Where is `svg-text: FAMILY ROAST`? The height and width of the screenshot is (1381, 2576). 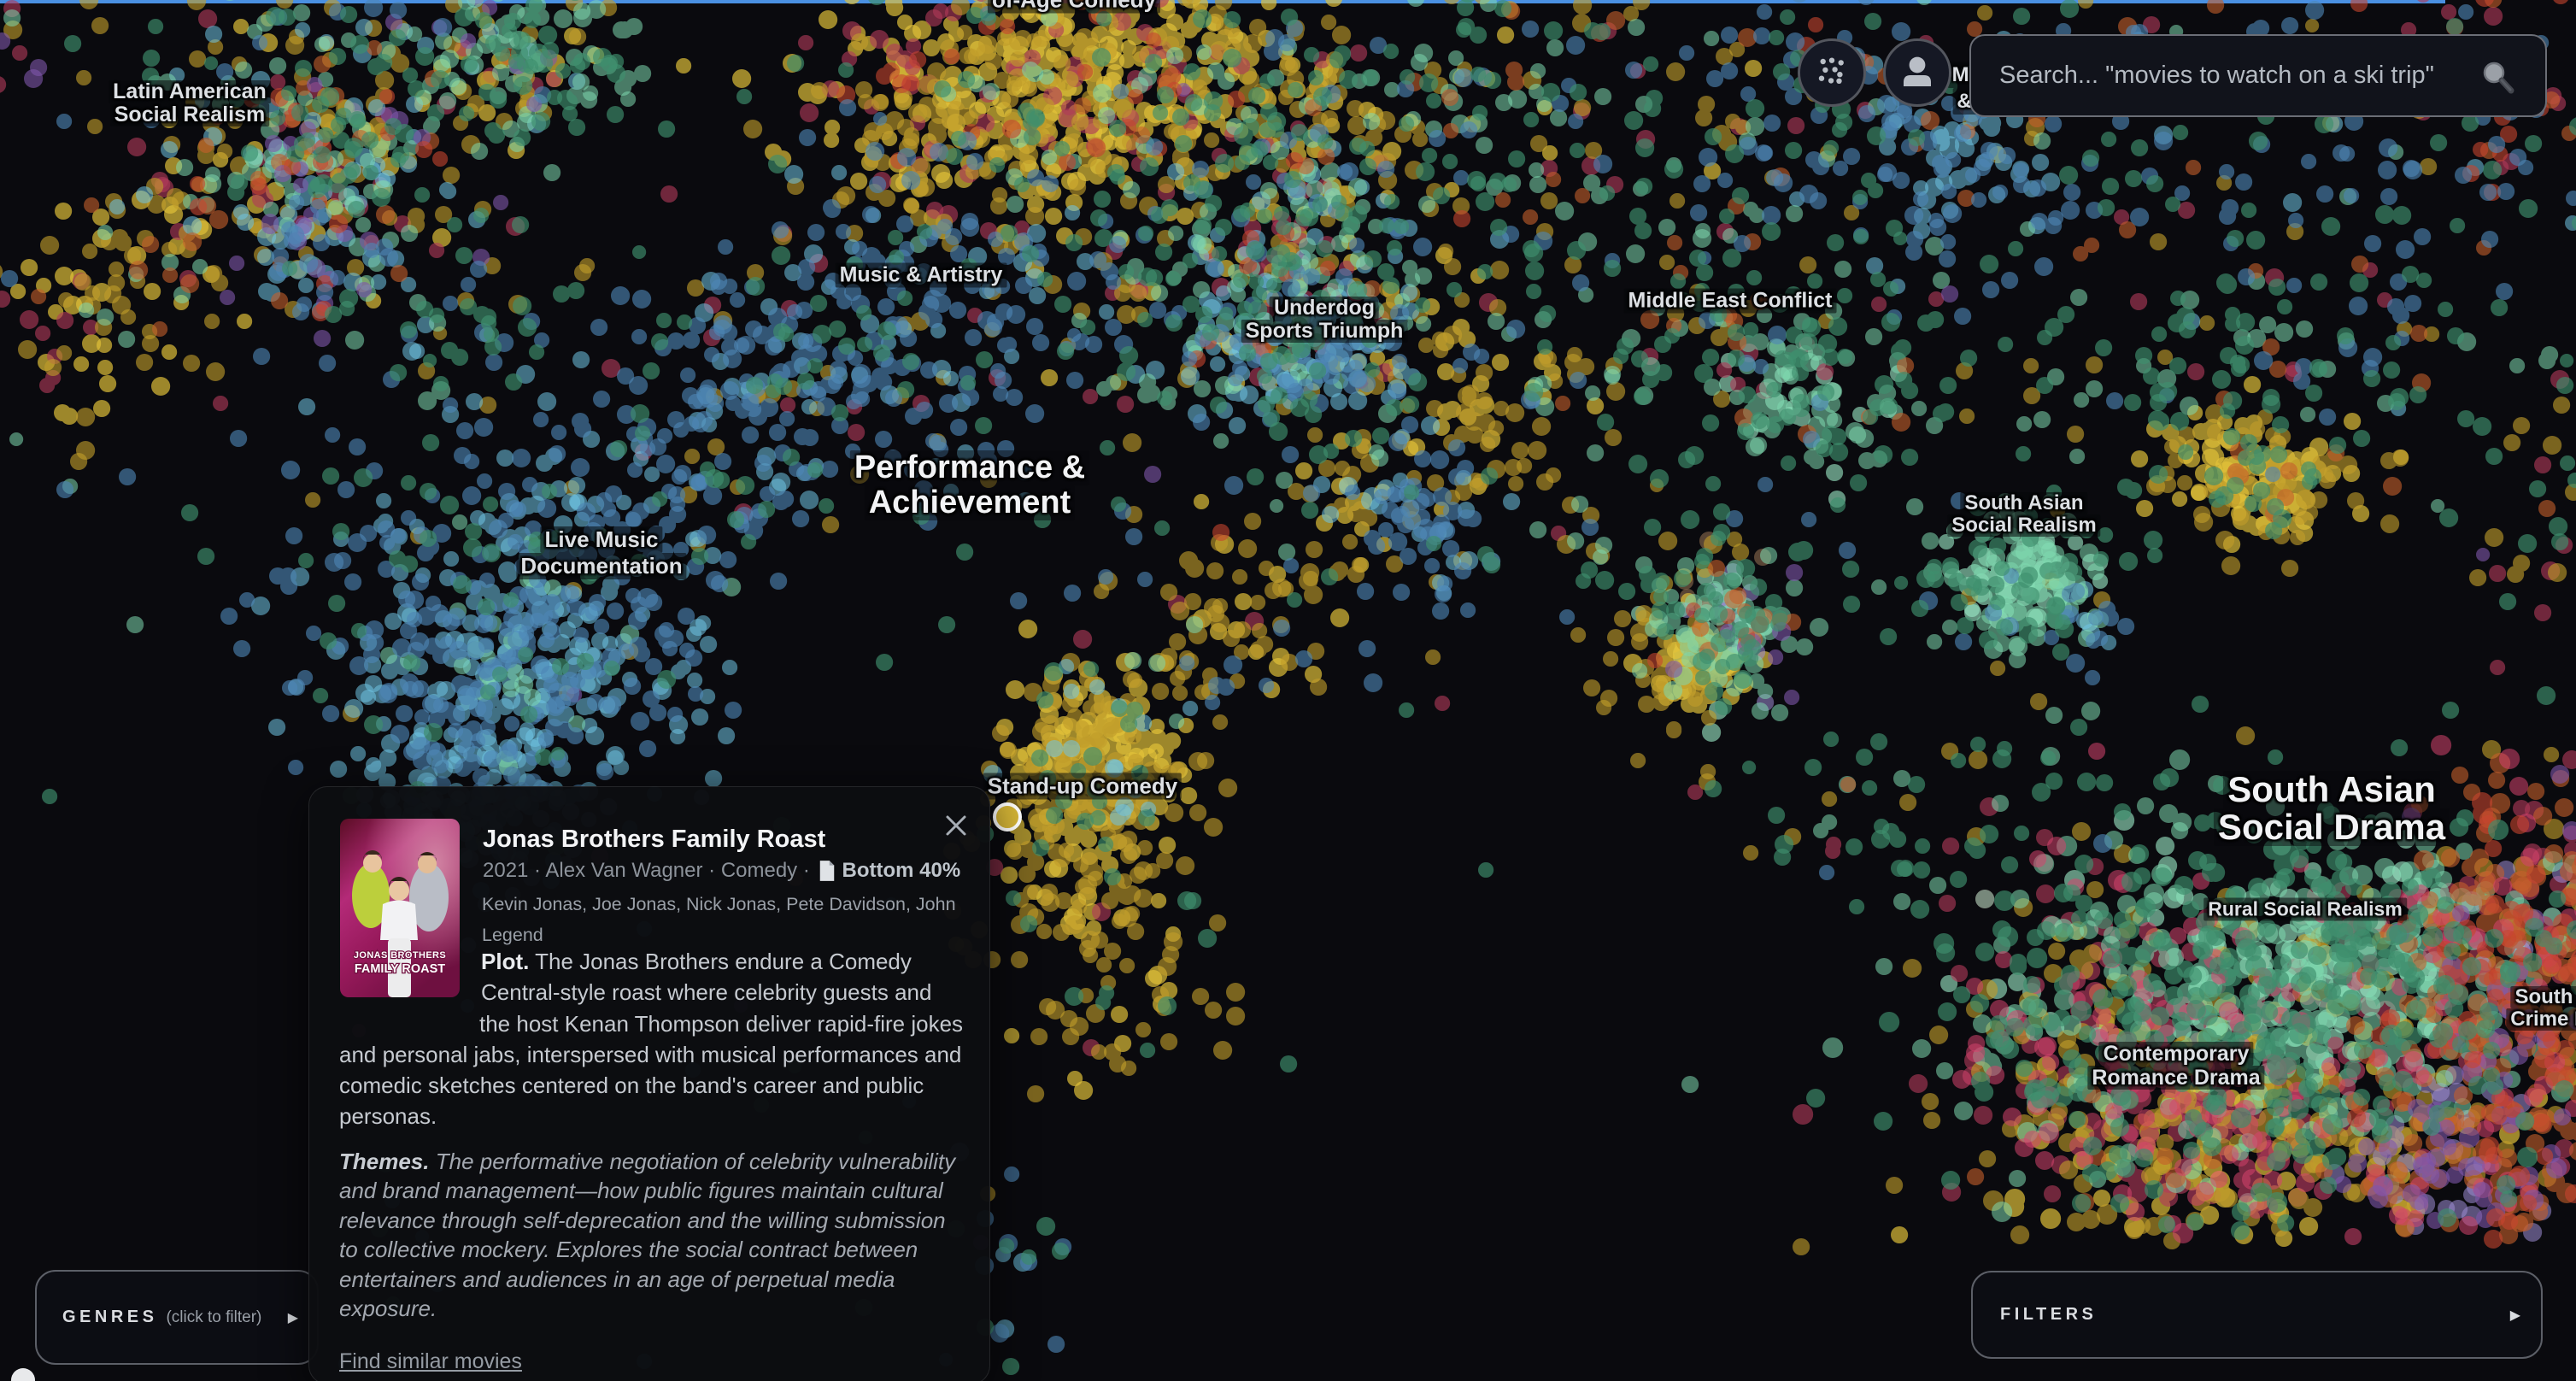
svg-text: FAMILY ROAST is located at coordinates (400, 969).